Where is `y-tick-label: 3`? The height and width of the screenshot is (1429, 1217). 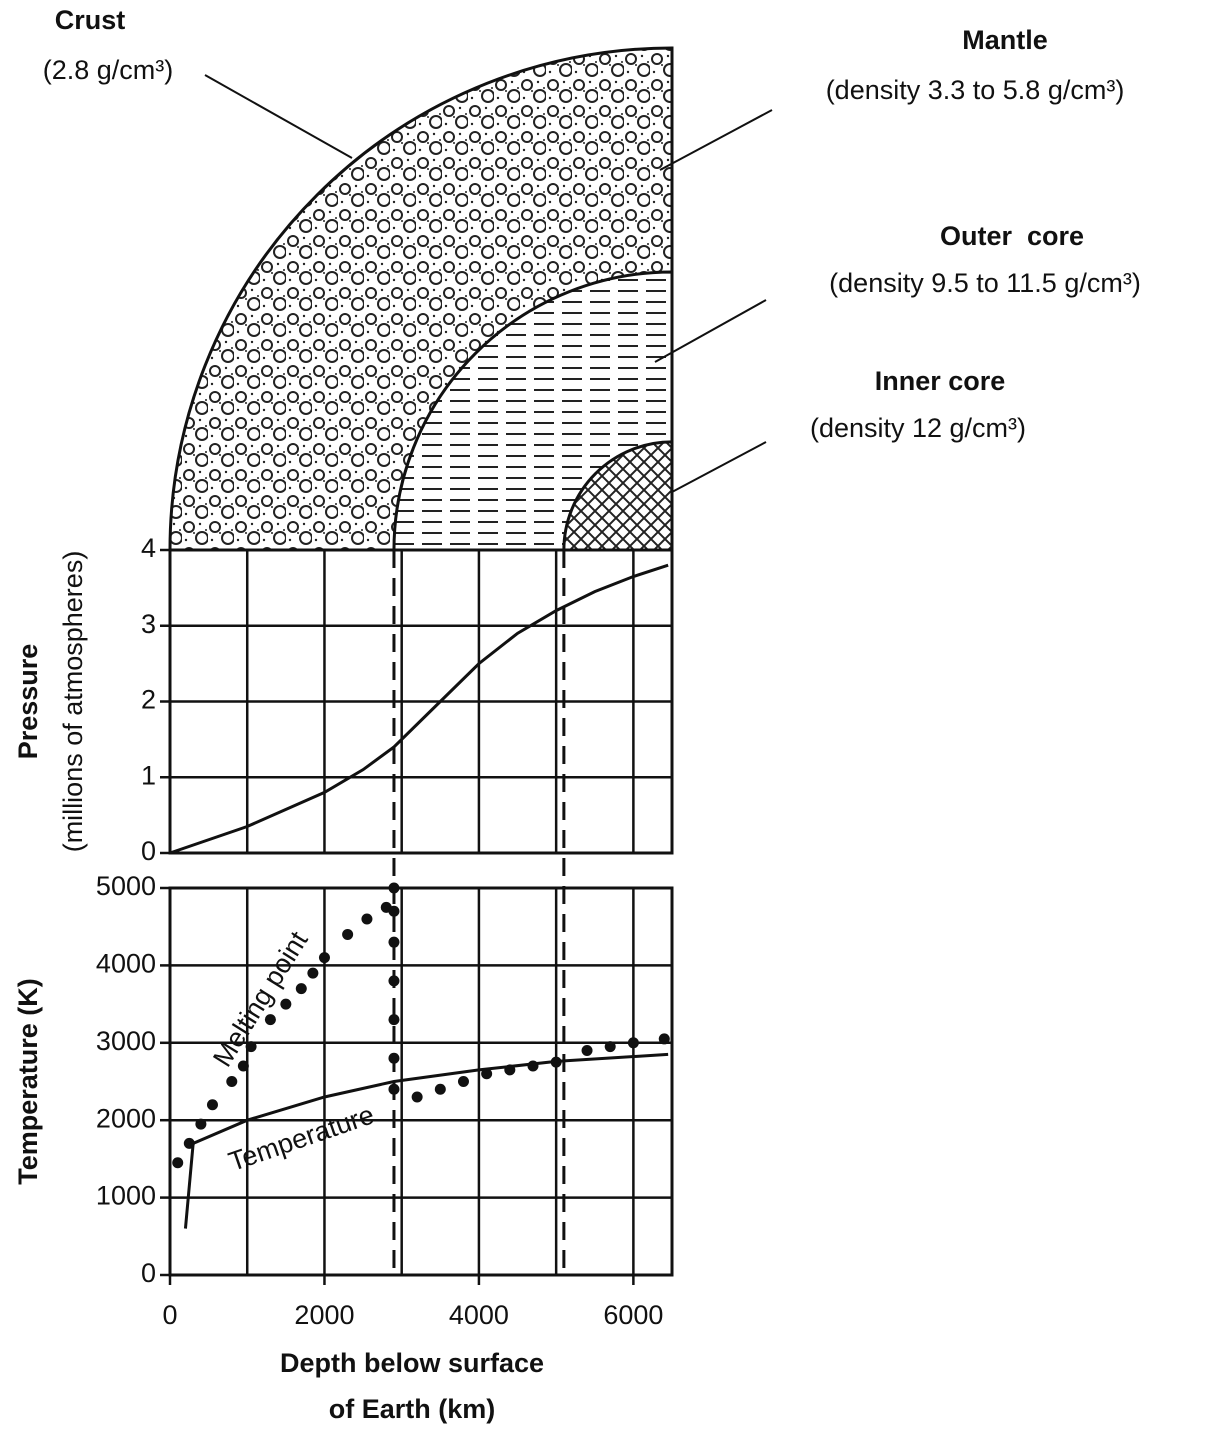 y-tick-label: 3 is located at coordinates (148, 624).